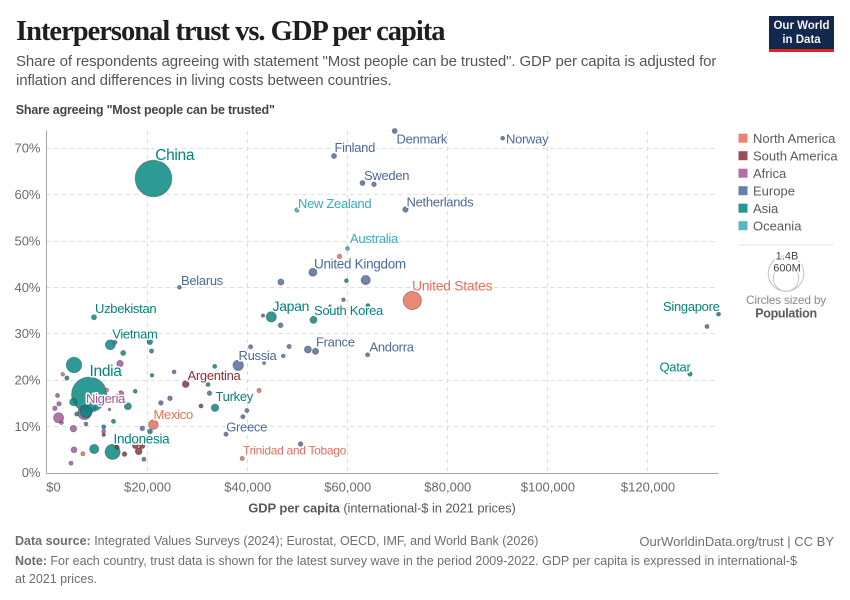  I want to click on svg-text: Africa, so click(770, 173).